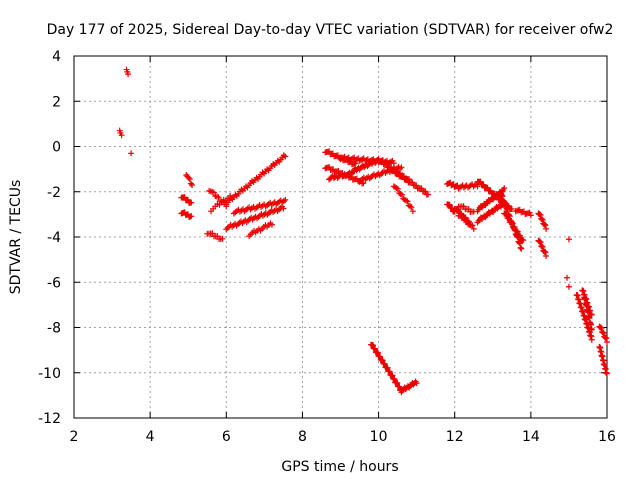 This screenshot has width=640, height=484. What do you see at coordinates (56, 148) in the screenshot?
I see `y-tick-label: 0` at bounding box center [56, 148].